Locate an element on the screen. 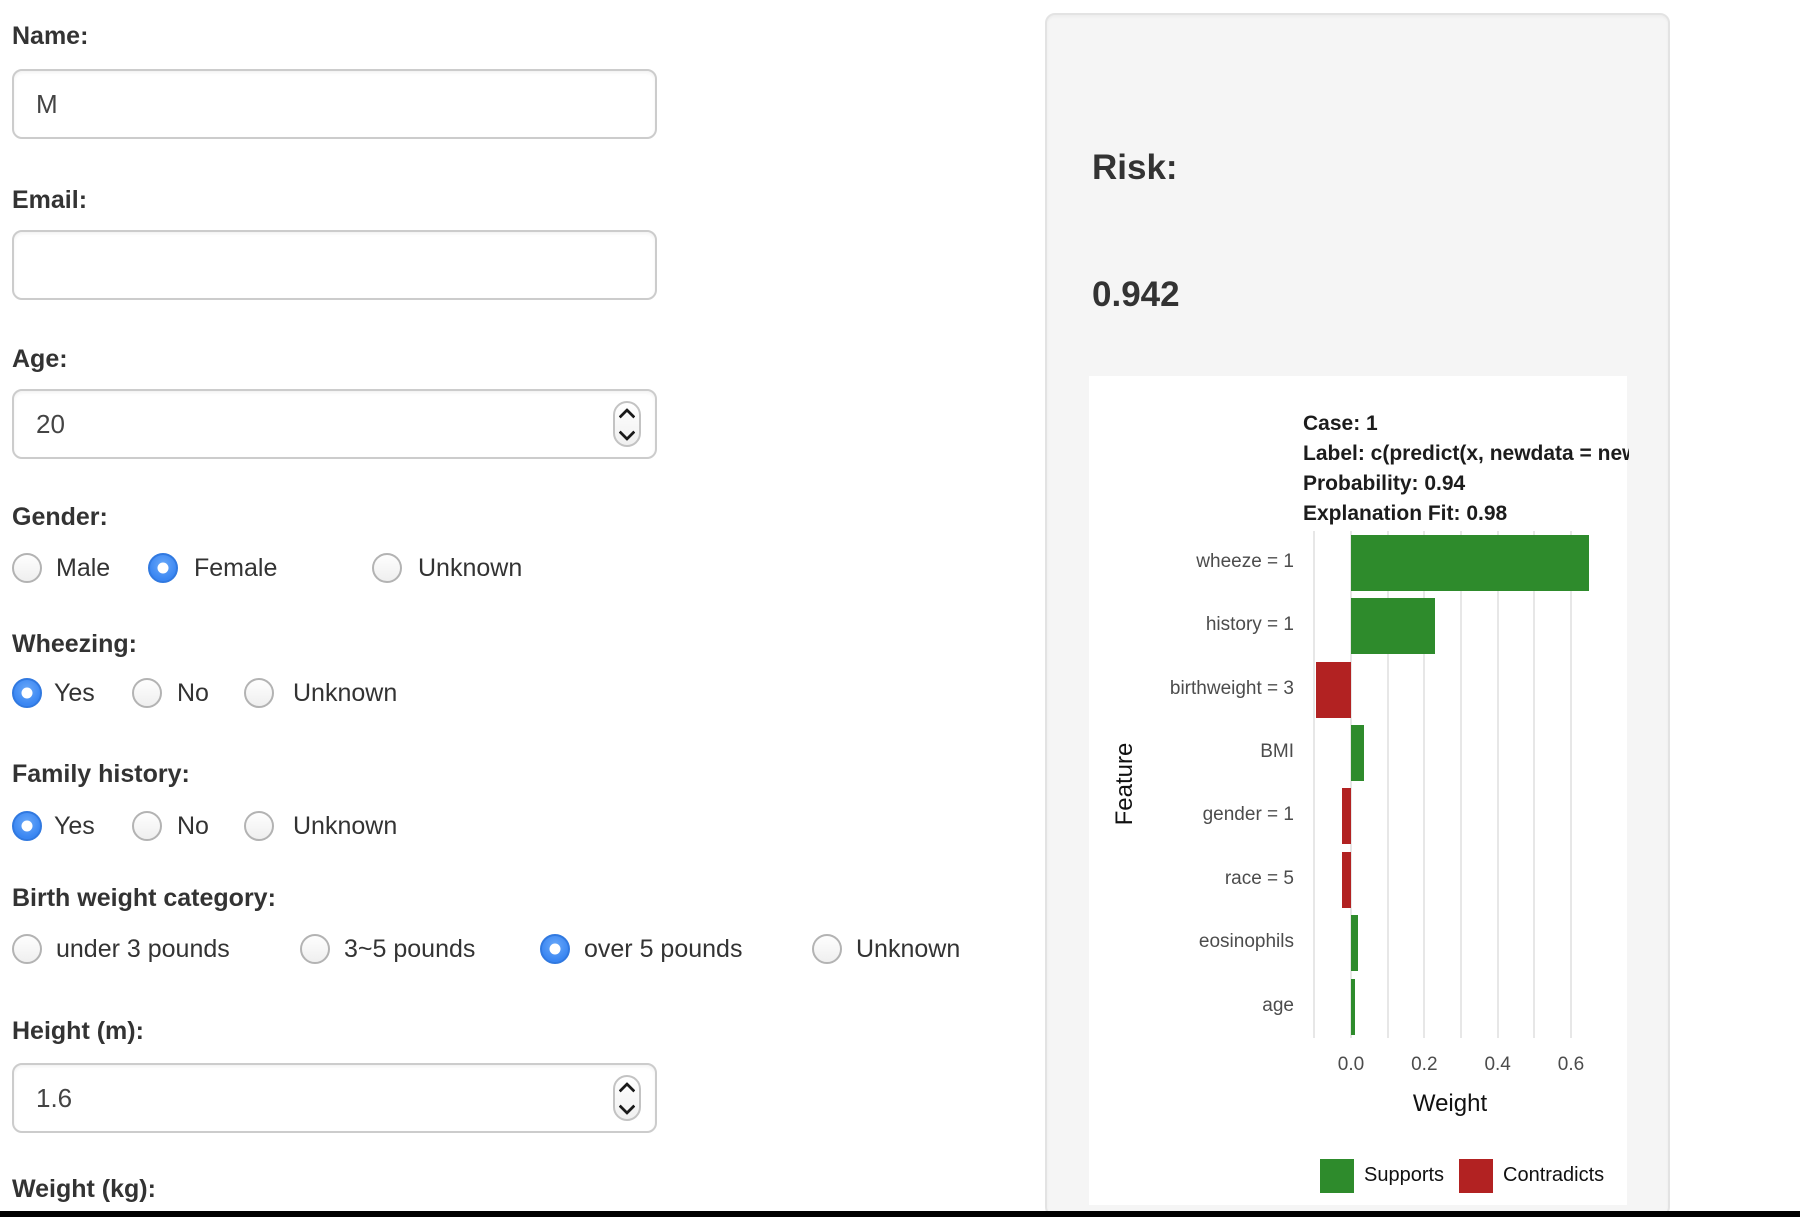  x-tick-label: 0.2 is located at coordinates (1424, 1064).